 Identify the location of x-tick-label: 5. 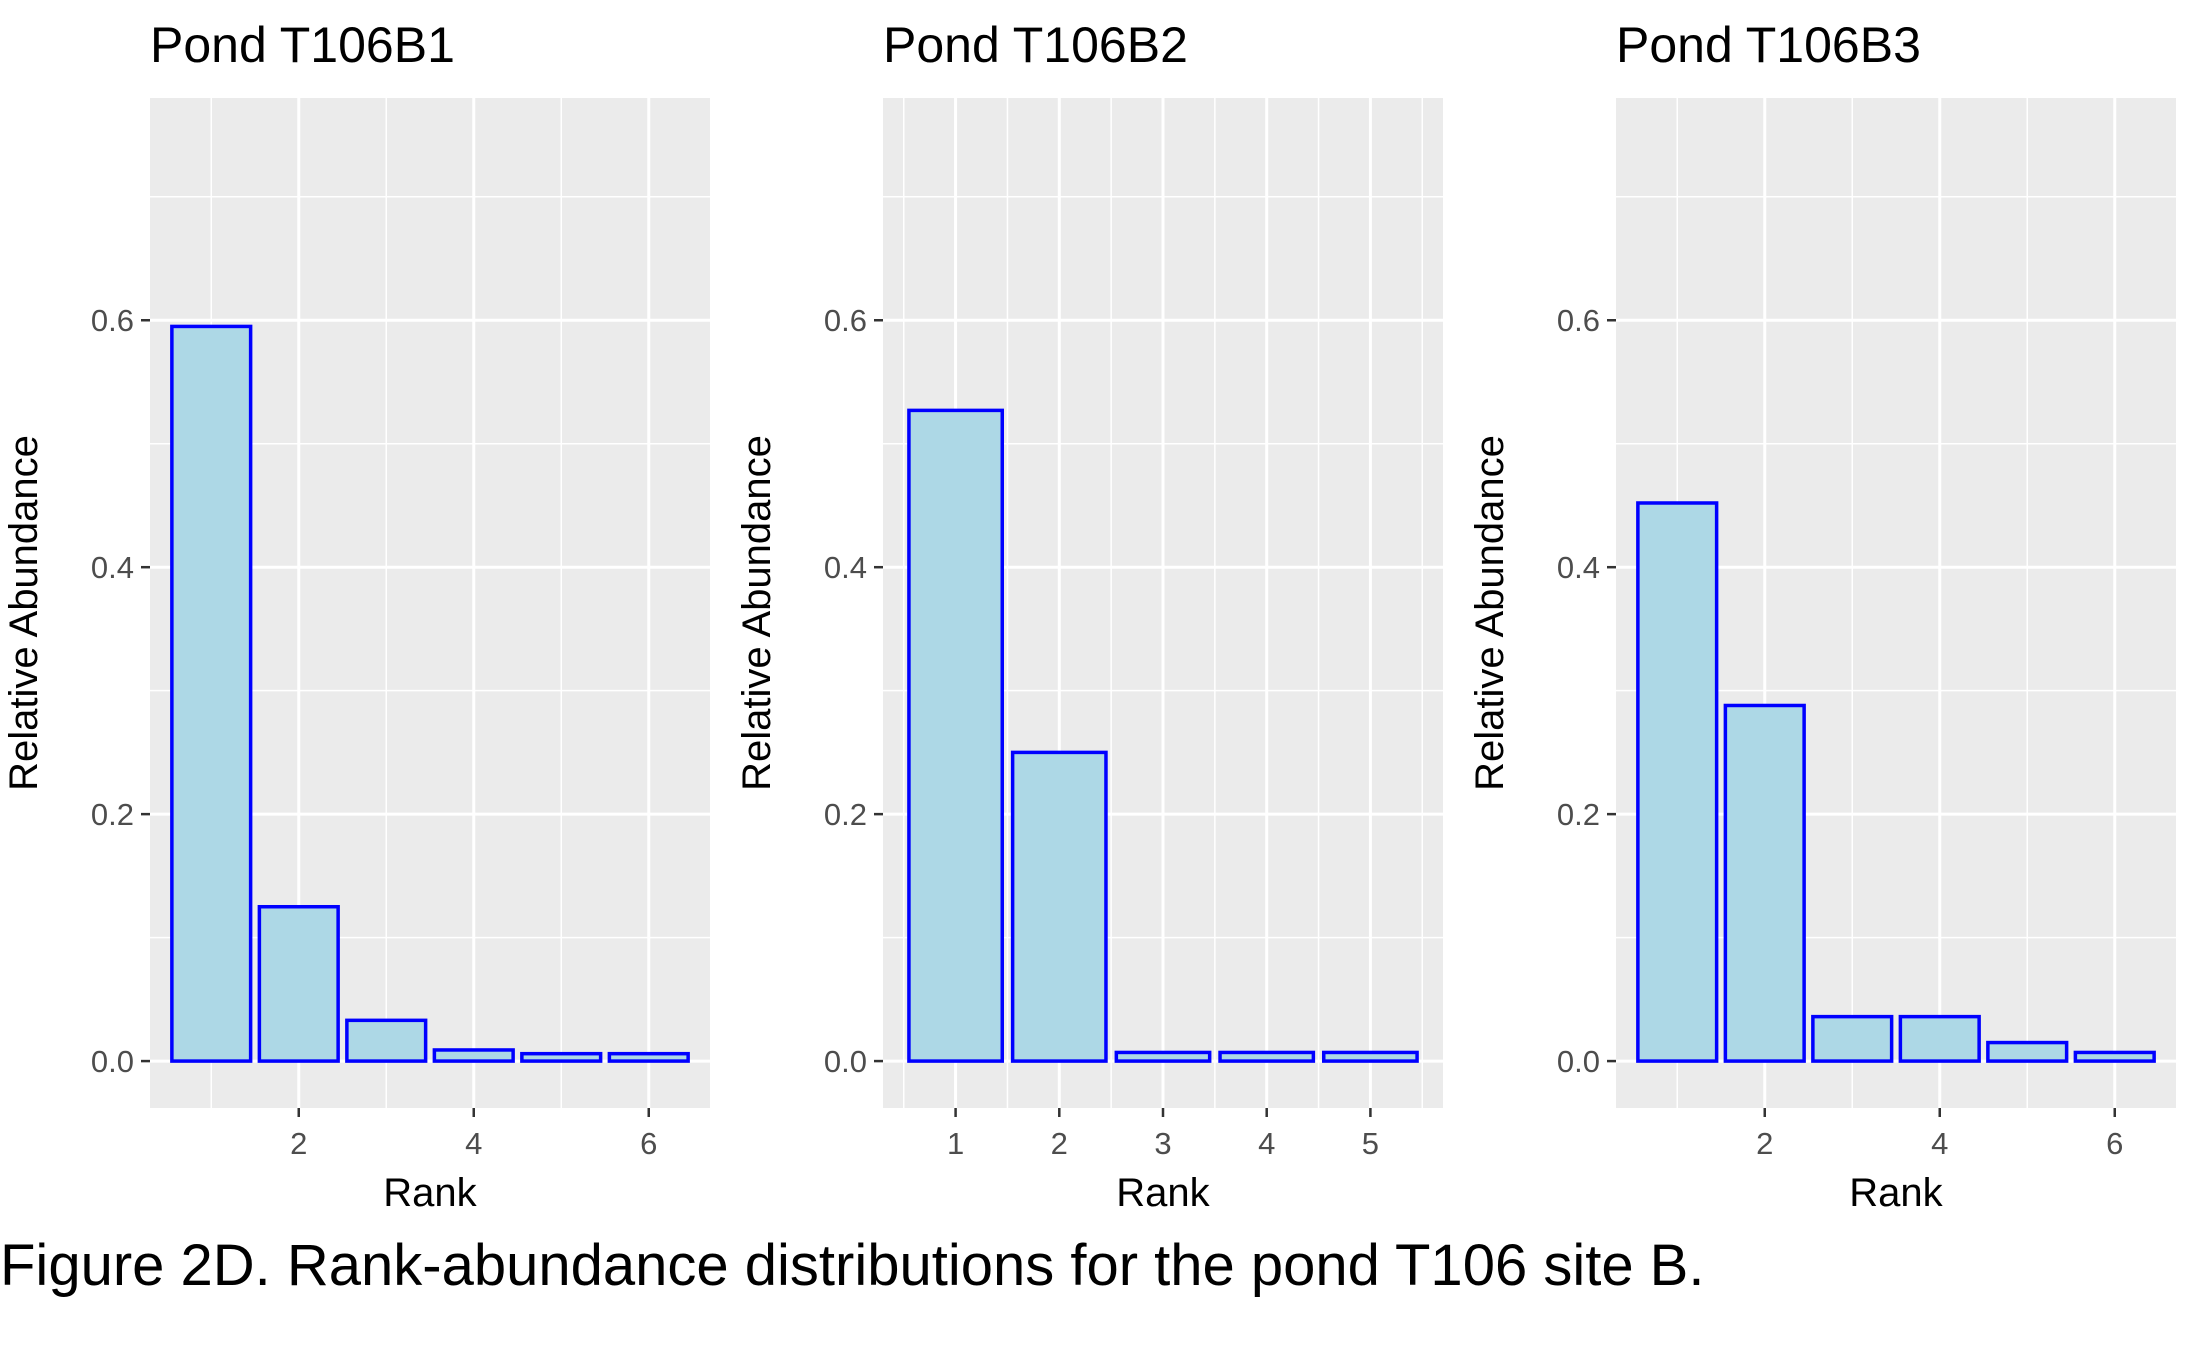
(1370, 1143).